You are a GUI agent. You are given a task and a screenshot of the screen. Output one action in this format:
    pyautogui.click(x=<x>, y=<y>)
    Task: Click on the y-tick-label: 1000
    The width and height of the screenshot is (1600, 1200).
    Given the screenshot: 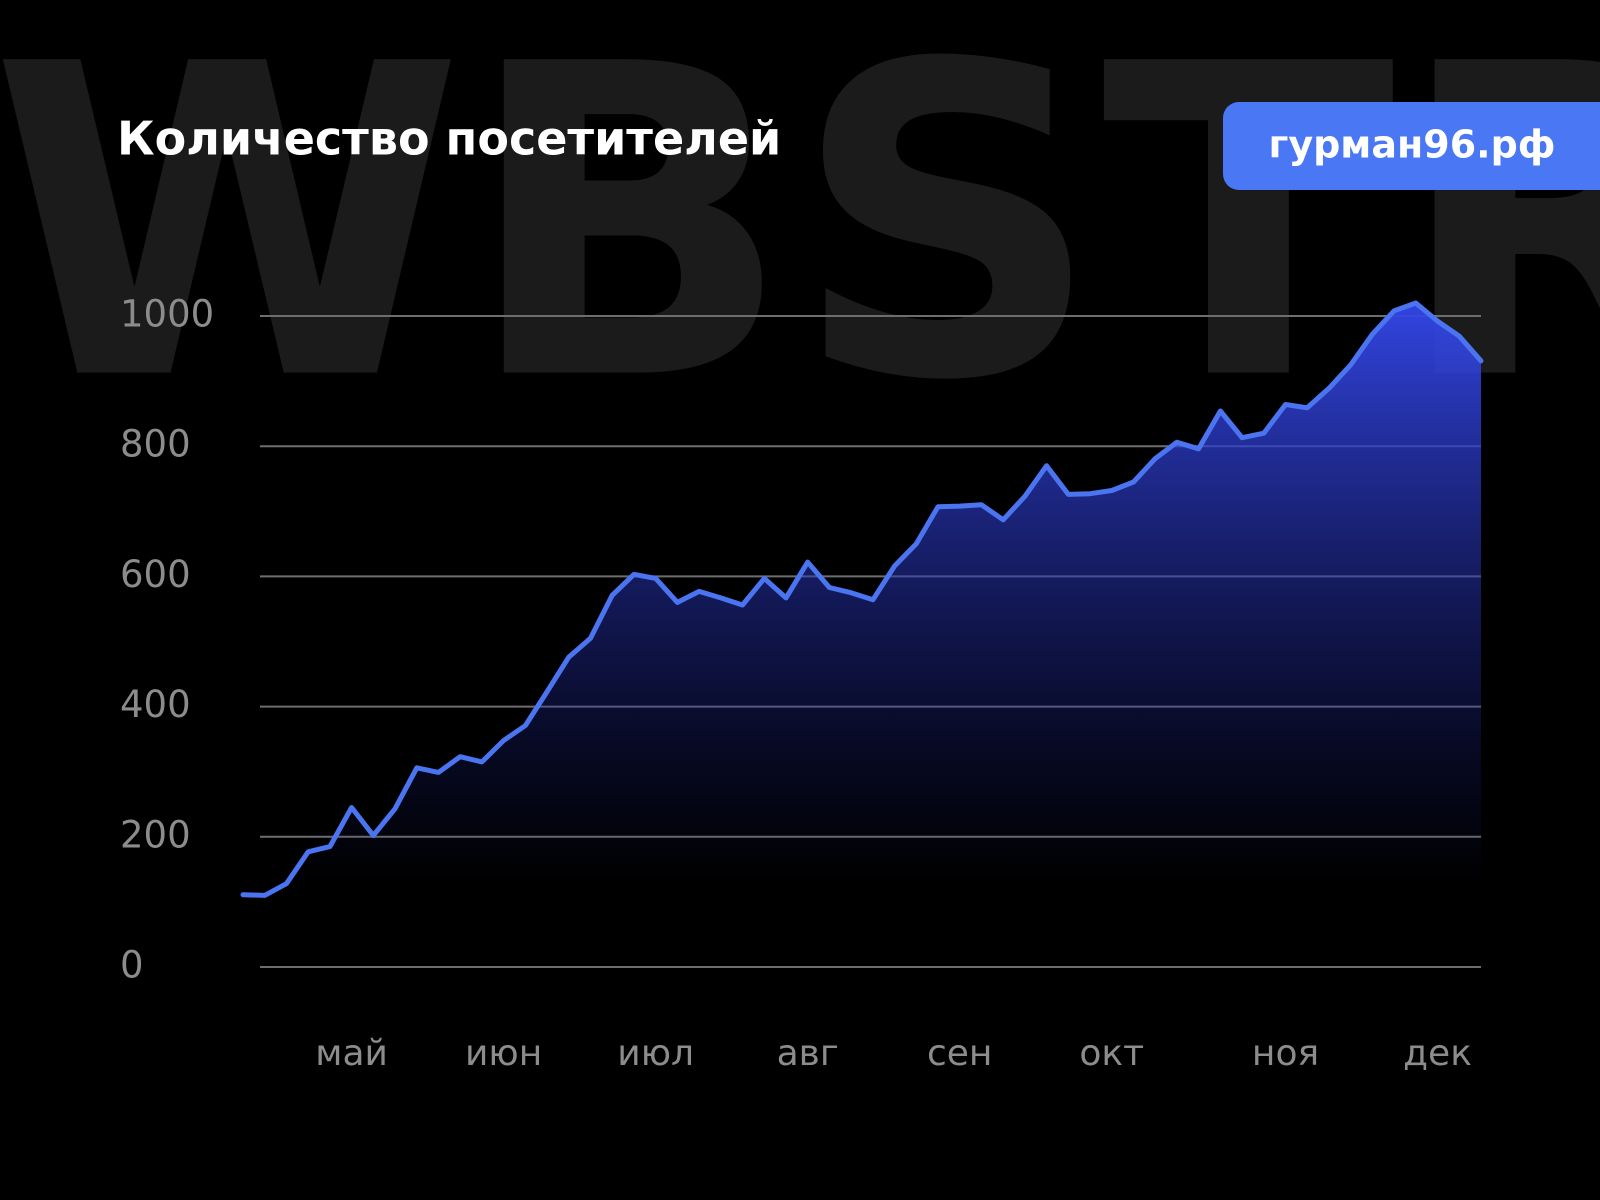 What is the action you would take?
    pyautogui.click(x=167, y=314)
    